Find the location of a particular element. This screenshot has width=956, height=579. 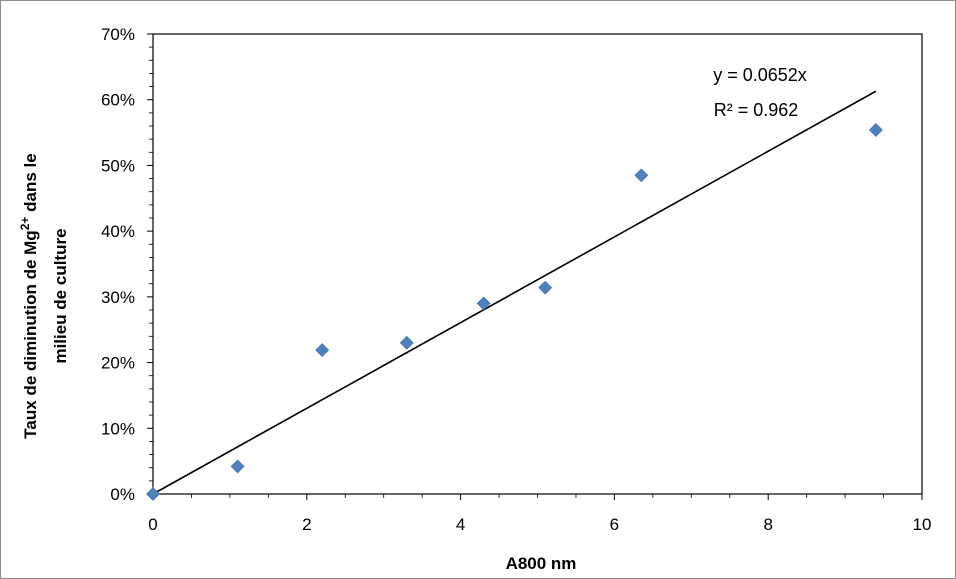

y-axis-title-line1: Taux de diminution de Mg2+ dans le is located at coordinates (29, 295).